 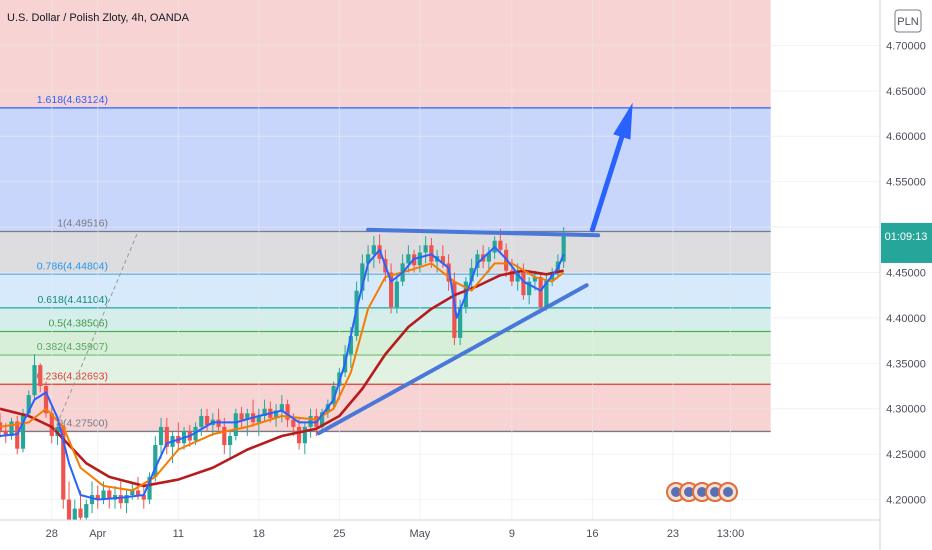 I want to click on projection-arrow-shaft, so click(x=607, y=183).